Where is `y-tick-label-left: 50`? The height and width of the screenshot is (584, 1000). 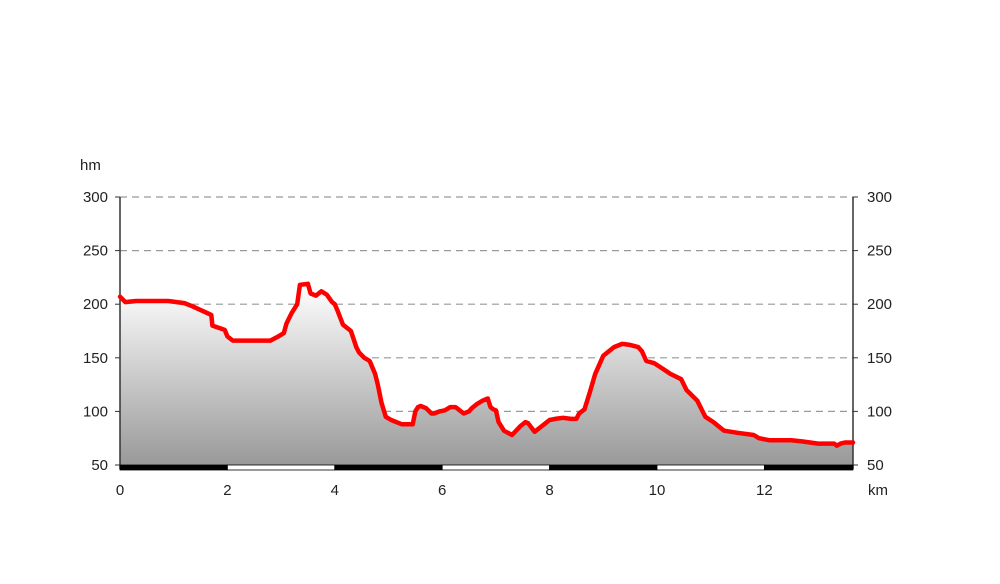 y-tick-label-left: 50 is located at coordinates (99, 465).